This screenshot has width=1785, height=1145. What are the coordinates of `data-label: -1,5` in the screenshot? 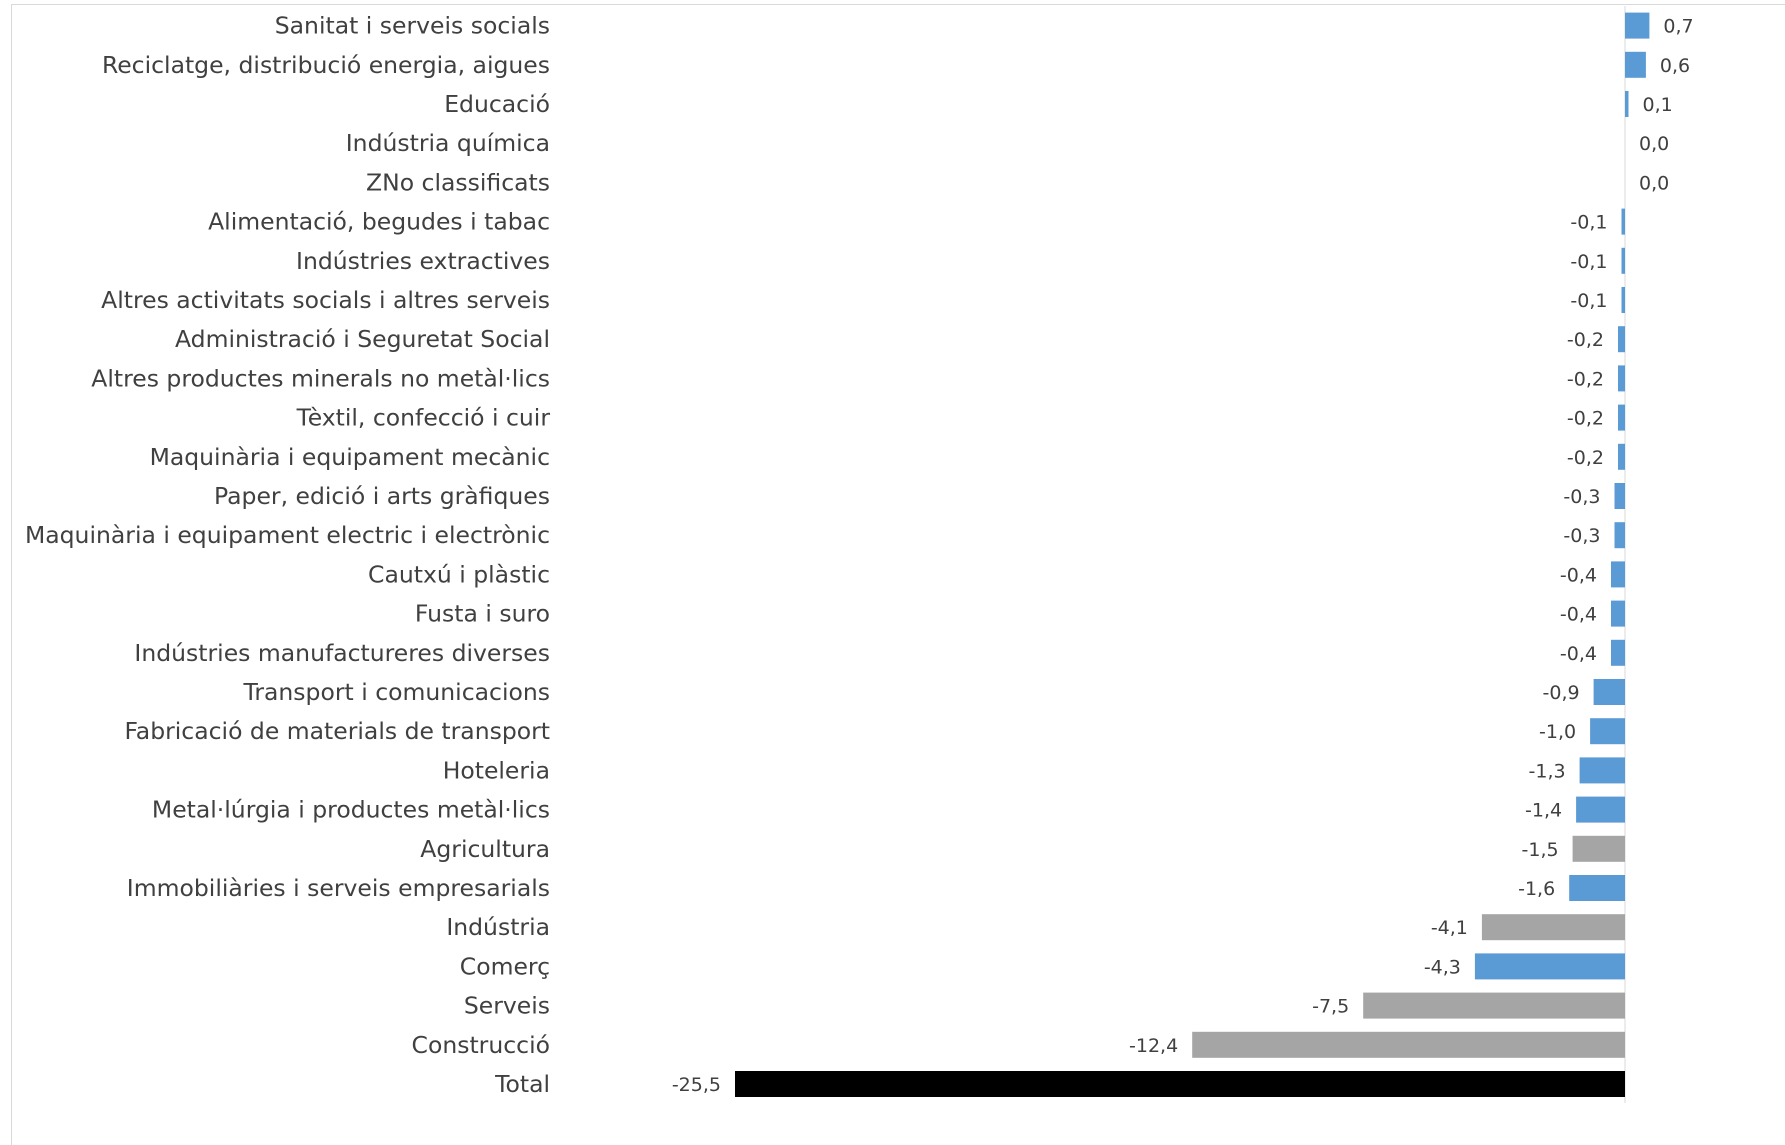 It's located at (1540, 850).